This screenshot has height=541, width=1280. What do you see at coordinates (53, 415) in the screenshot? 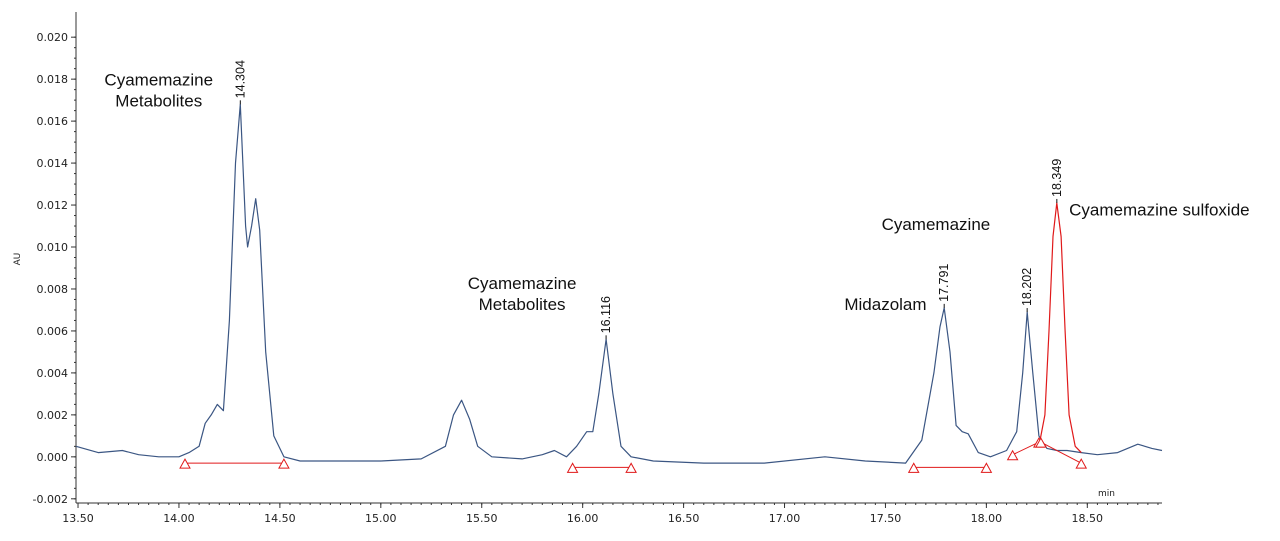
I see `y-tick-label: 0.002` at bounding box center [53, 415].